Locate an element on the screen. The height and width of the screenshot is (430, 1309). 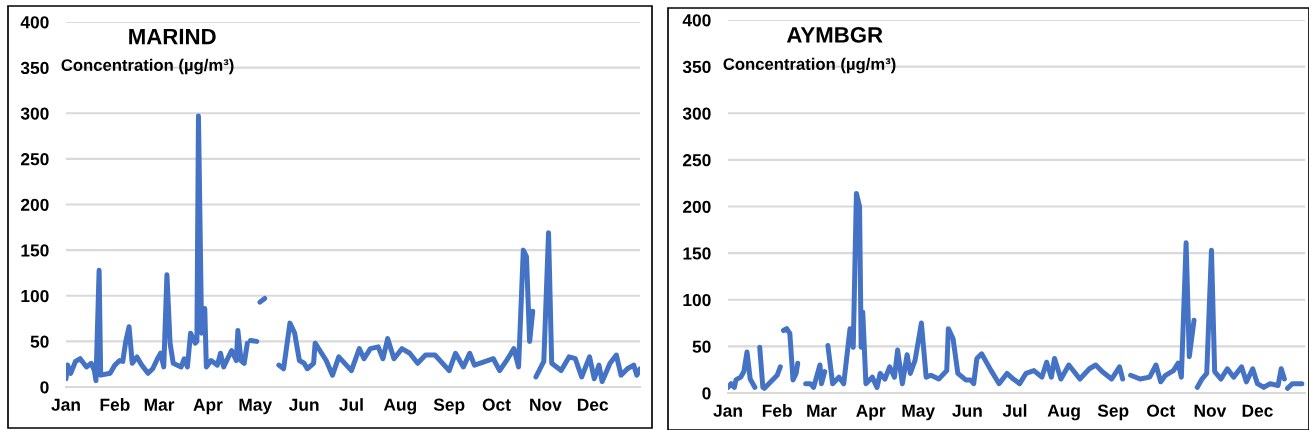
chart-title: AYMBGR is located at coordinates (834, 35).